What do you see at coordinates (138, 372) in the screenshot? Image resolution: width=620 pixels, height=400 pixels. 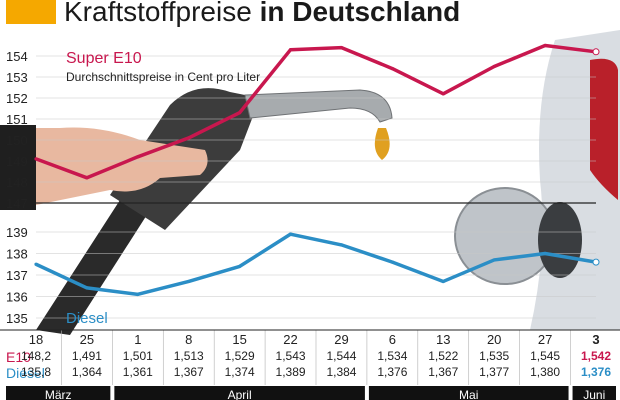 I see `diesel-value-label: 1,361` at bounding box center [138, 372].